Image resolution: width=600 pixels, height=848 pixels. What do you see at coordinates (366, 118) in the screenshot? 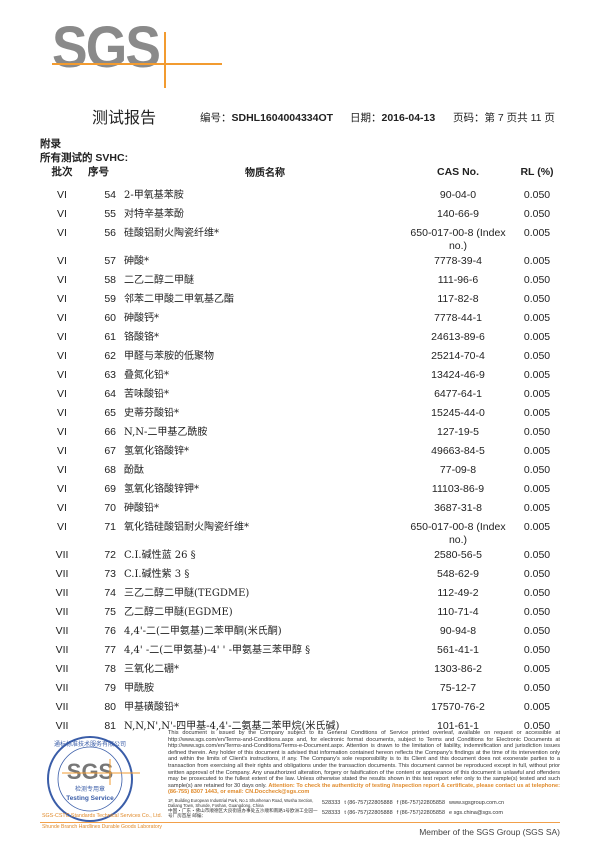
I see `date-label: 日期：` at bounding box center [366, 118].